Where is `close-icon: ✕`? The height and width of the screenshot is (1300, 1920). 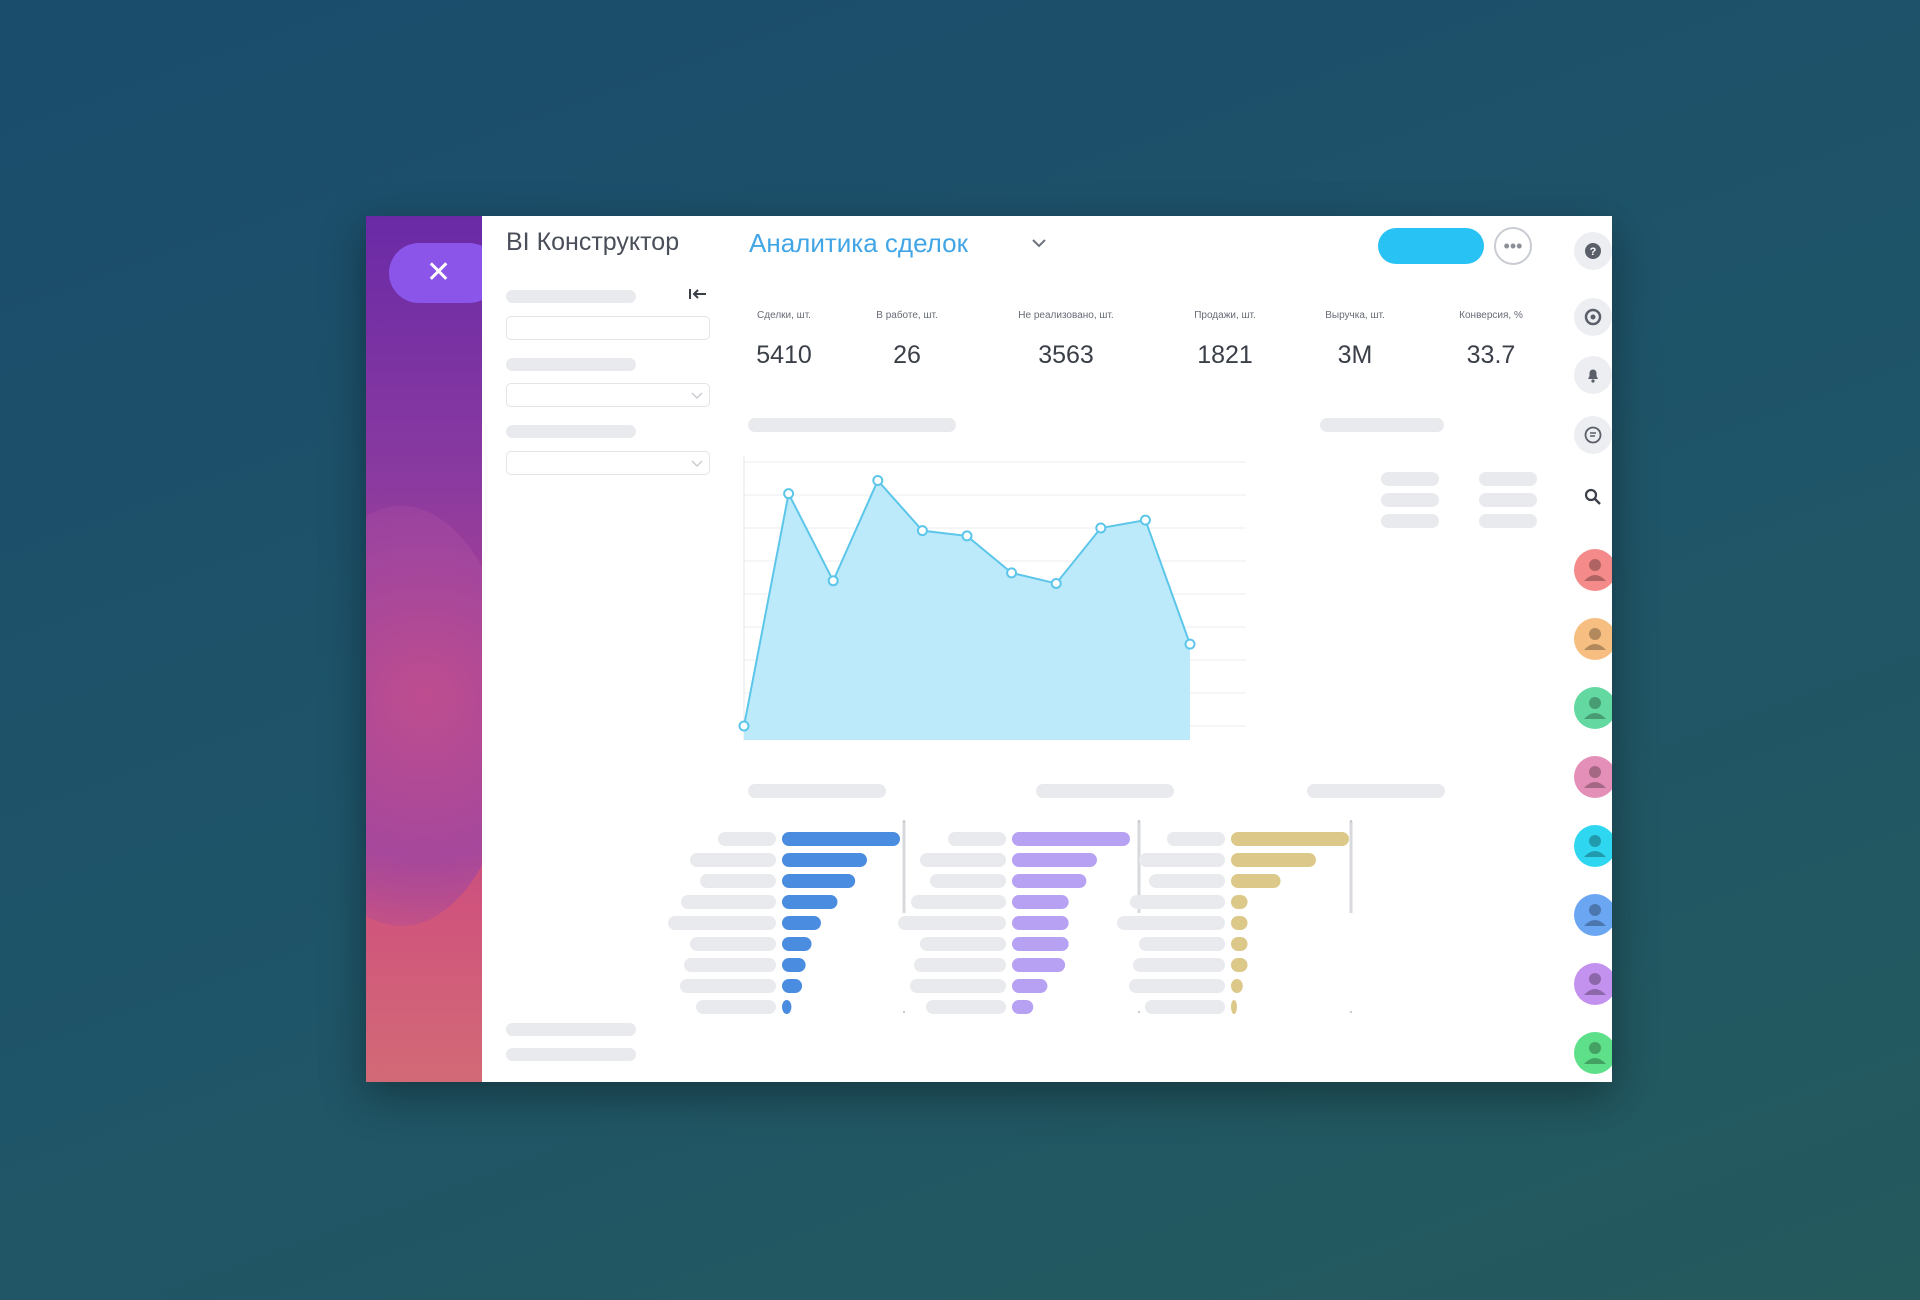 close-icon: ✕ is located at coordinates (439, 272).